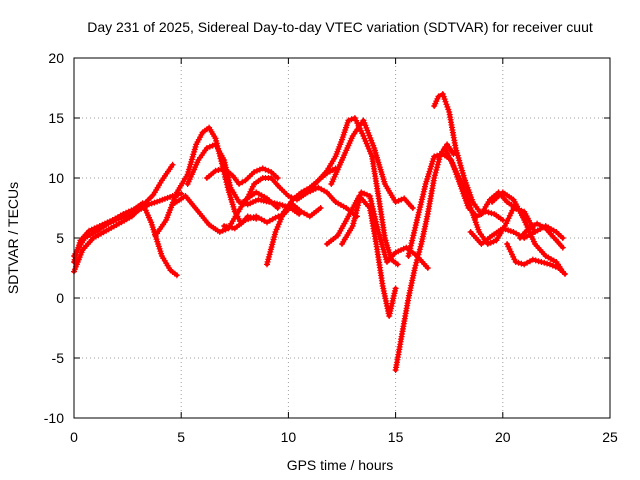 This screenshot has width=640, height=480. What do you see at coordinates (60, 298) in the screenshot?
I see `y-tick-label: 0` at bounding box center [60, 298].